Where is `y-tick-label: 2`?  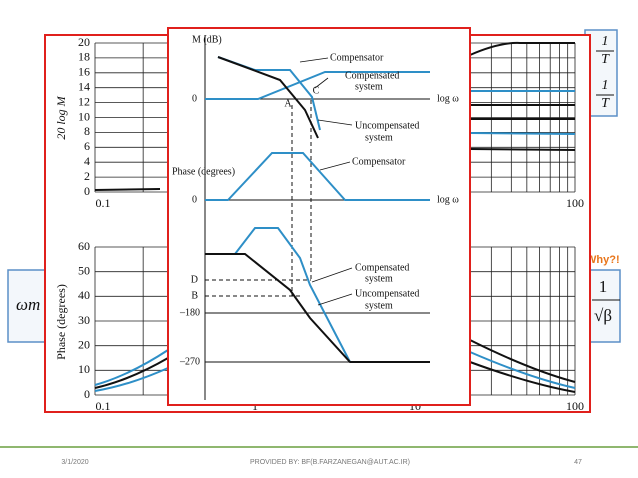 y-tick-label: 2 is located at coordinates (87, 176).